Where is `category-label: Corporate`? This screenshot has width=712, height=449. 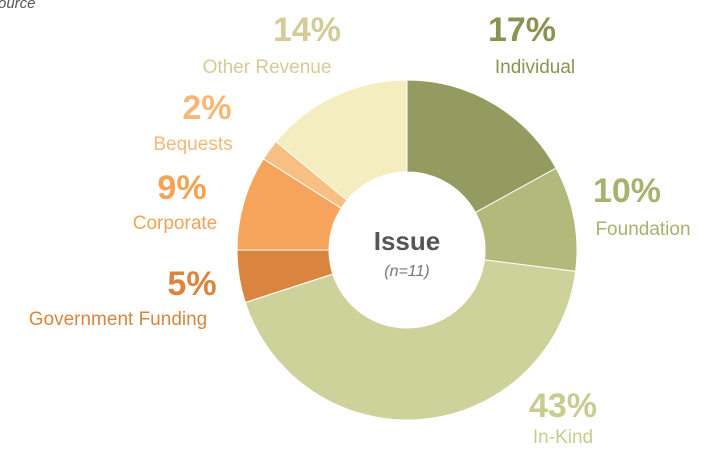 category-label: Corporate is located at coordinates (175, 223).